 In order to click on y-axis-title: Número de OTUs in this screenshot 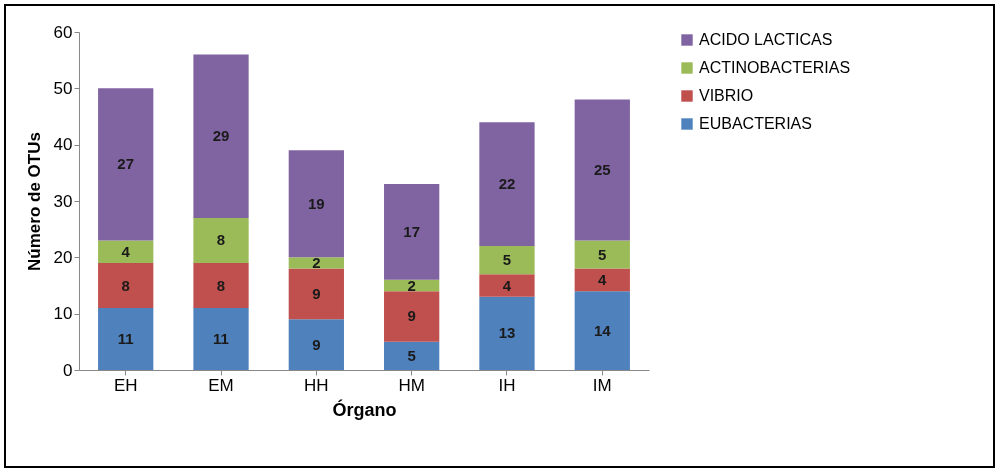, I will do `click(34, 201)`.